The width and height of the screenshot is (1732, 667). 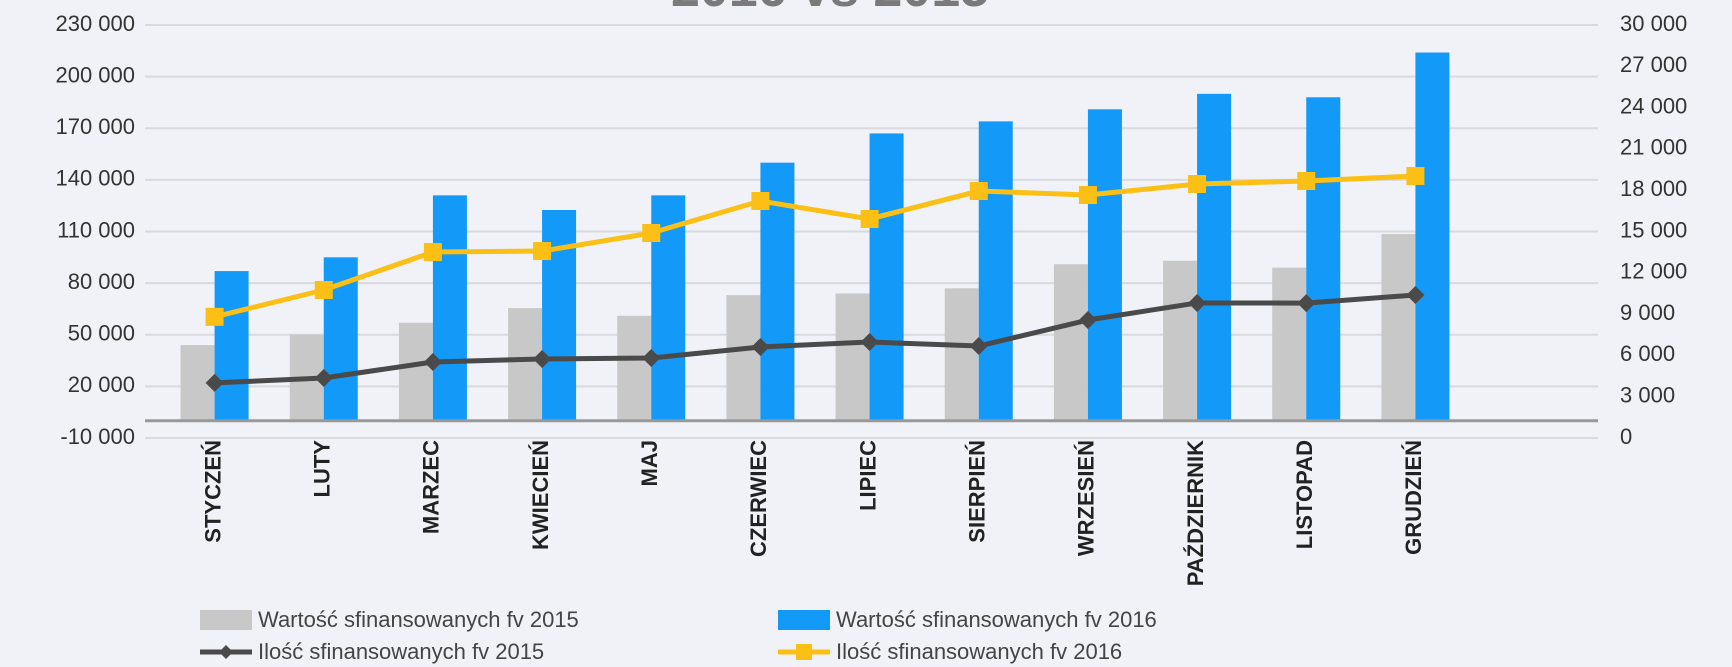 I want to click on chart-title: 2016 vs 2015, so click(x=830, y=9).